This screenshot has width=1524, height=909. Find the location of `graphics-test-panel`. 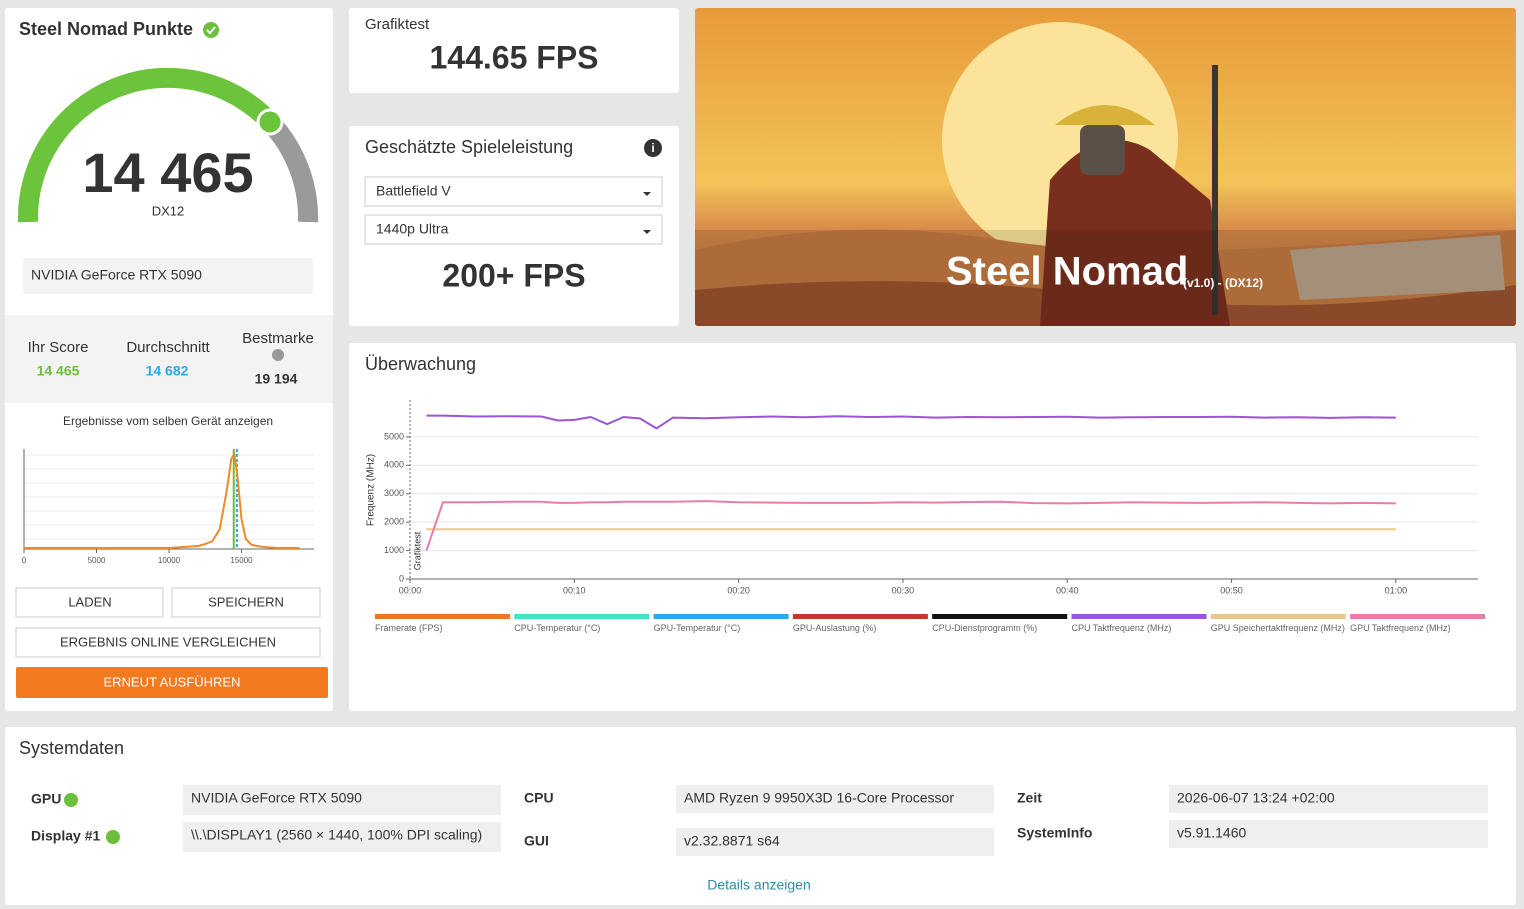

graphics-test-panel is located at coordinates (514, 50).